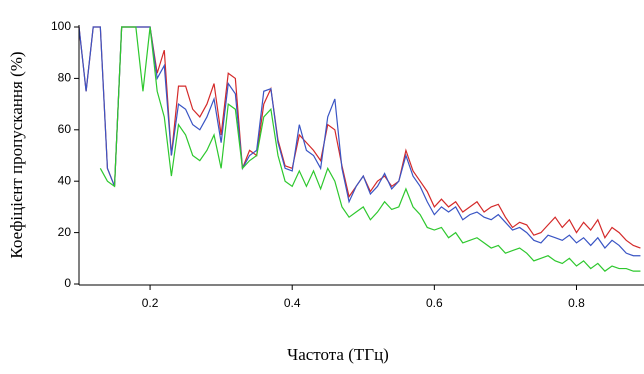  Describe the element at coordinates (61, 26) in the screenshot. I see `y-tick-label: 100` at that location.